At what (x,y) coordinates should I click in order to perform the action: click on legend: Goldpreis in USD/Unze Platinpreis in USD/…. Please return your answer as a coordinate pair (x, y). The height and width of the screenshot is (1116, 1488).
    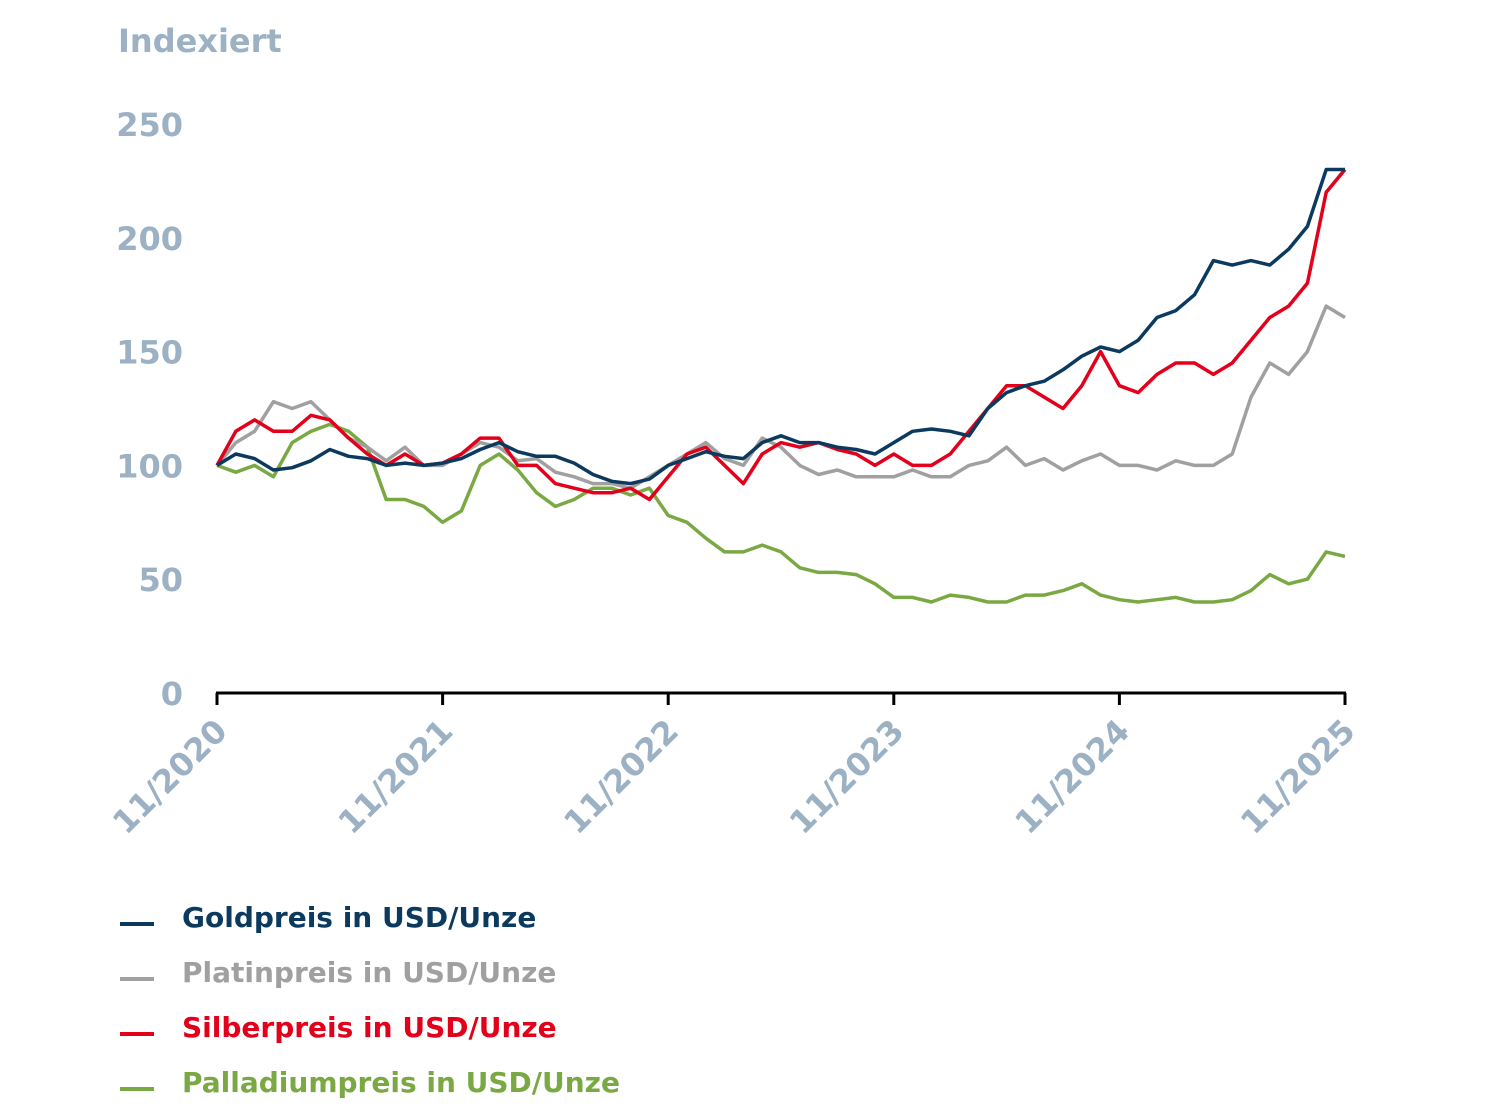
    Looking at the image, I should click on (370, 1000).